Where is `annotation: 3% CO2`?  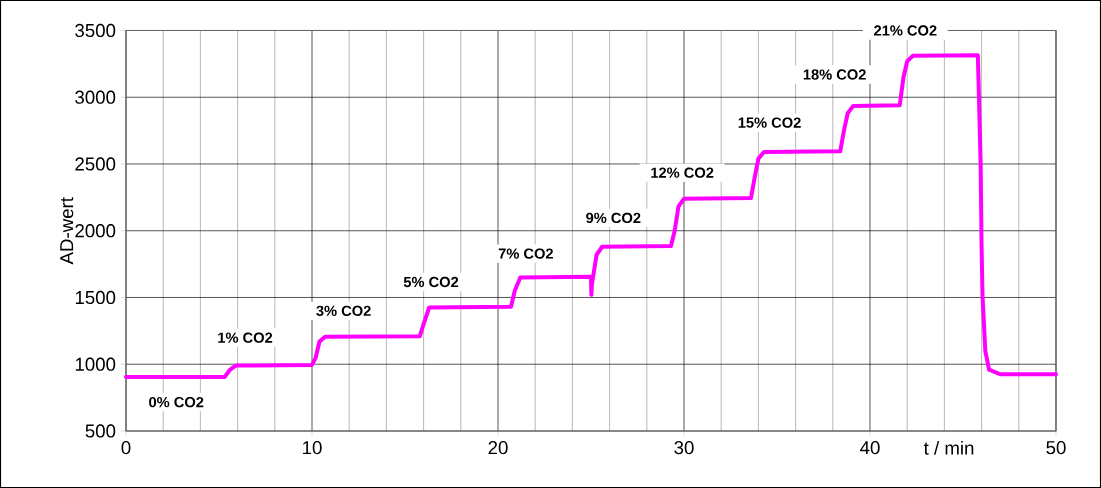 annotation: 3% CO2 is located at coordinates (343, 311).